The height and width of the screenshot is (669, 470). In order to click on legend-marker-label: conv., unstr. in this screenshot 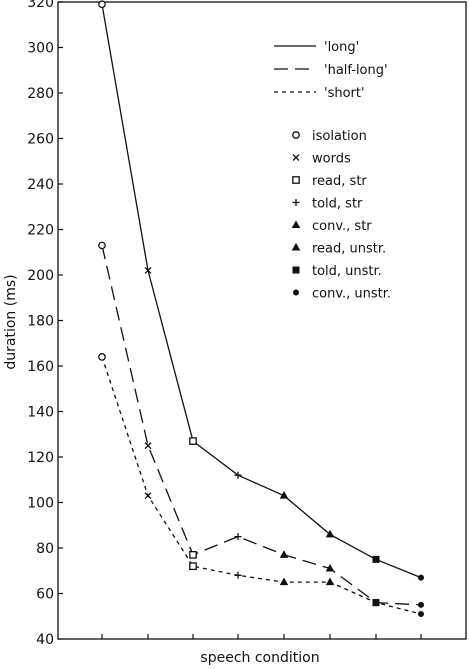, I will do `click(351, 294)`.